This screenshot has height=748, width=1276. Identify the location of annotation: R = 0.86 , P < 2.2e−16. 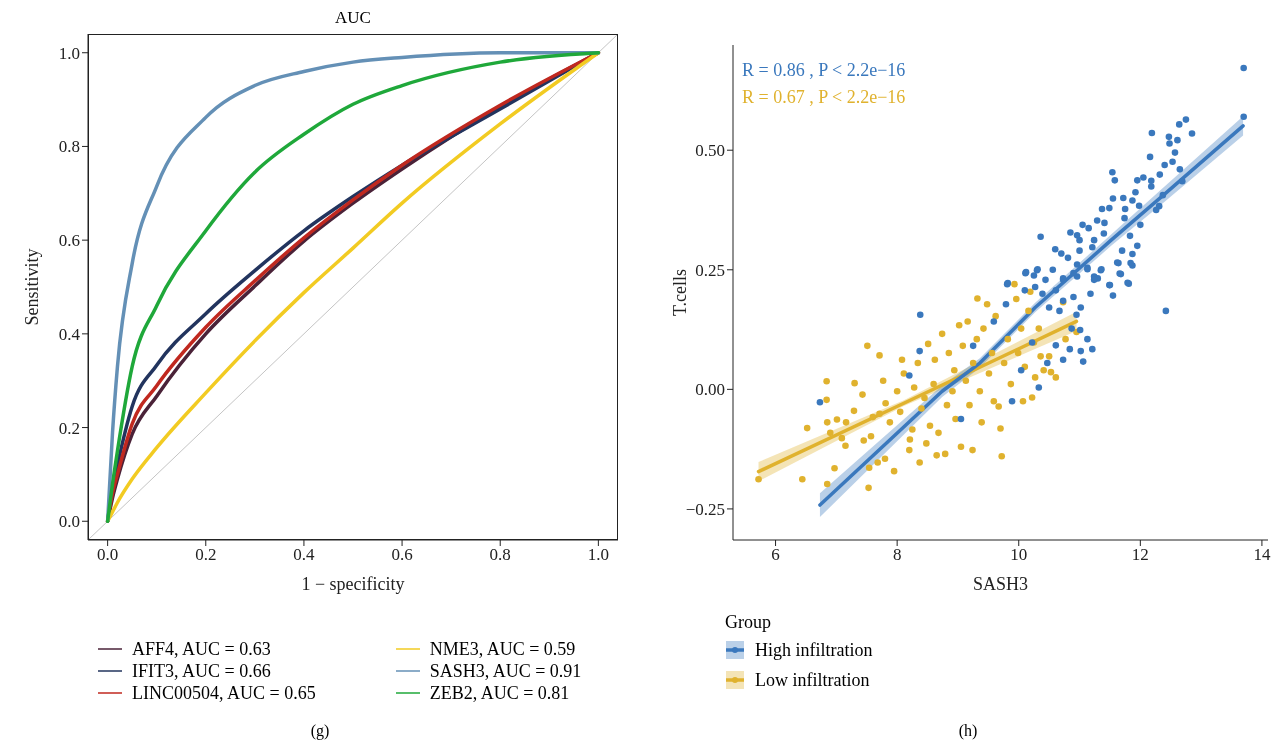
(824, 70).